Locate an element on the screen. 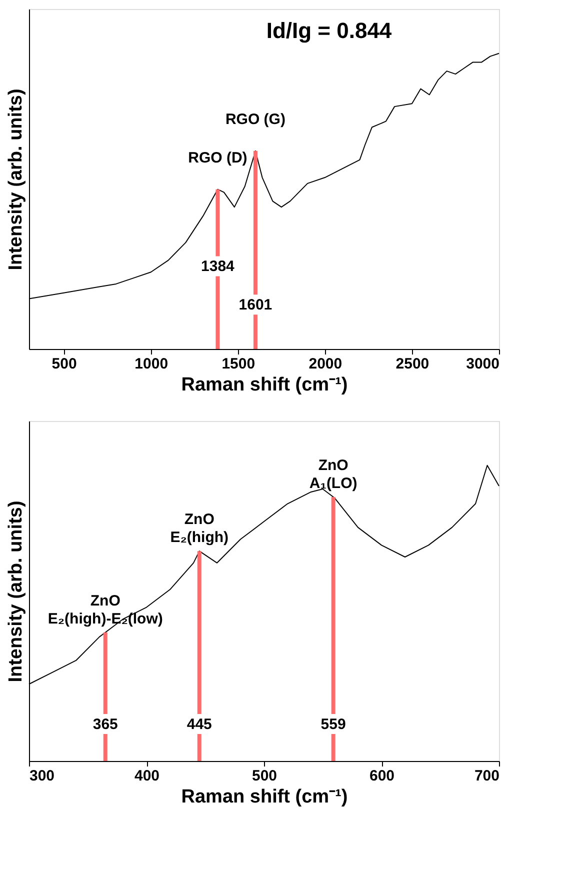  x-tick-label: 1500 is located at coordinates (239, 364).